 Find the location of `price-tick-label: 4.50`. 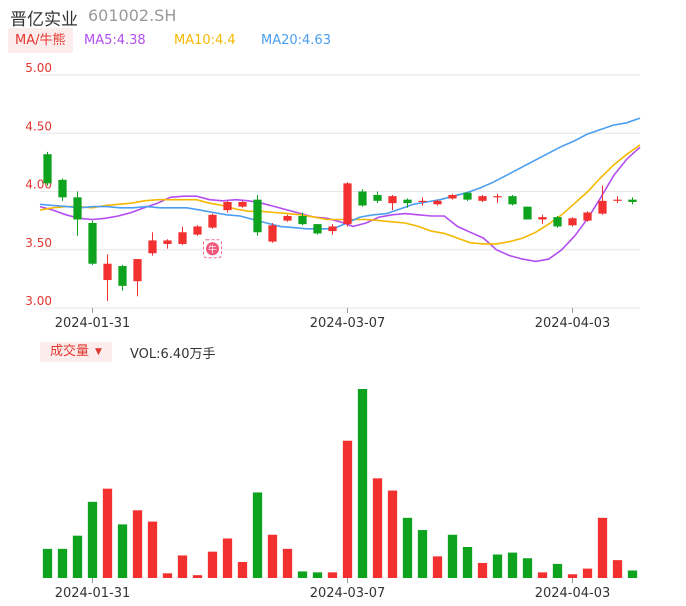

price-tick-label: 4.50 is located at coordinates (38, 126).